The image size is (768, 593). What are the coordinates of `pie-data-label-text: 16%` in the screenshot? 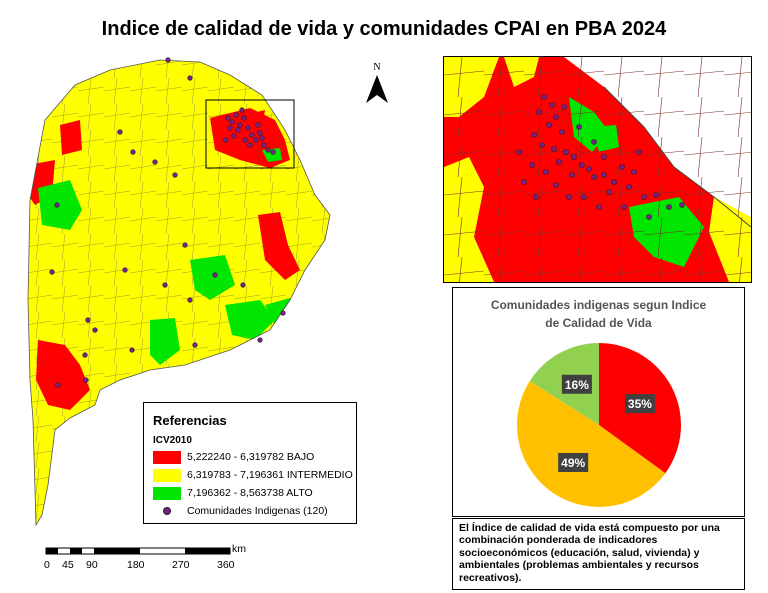 It's located at (577, 385).